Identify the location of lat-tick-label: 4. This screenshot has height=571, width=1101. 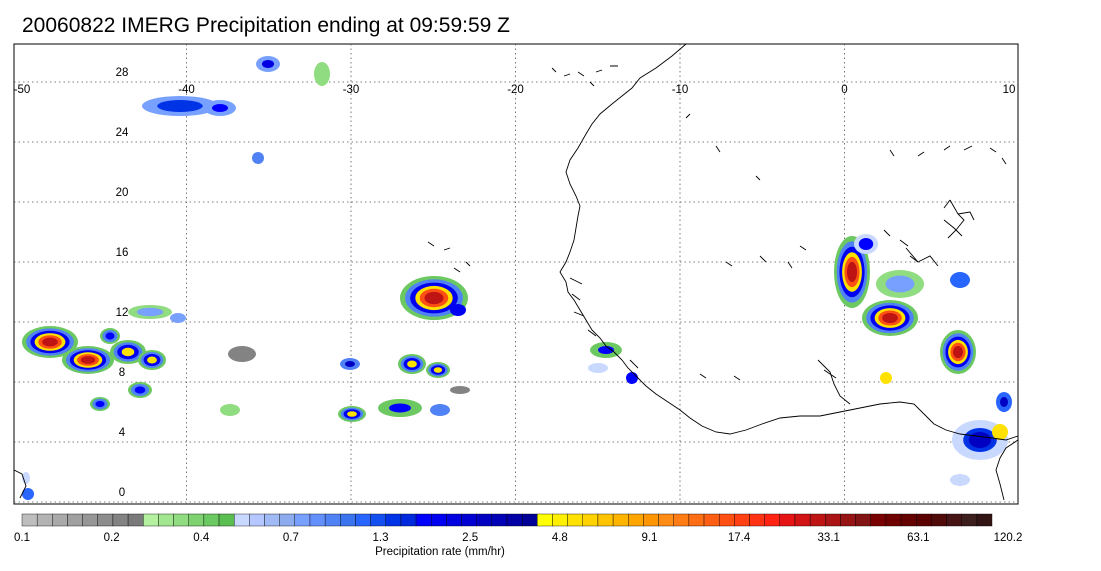
(122, 433).